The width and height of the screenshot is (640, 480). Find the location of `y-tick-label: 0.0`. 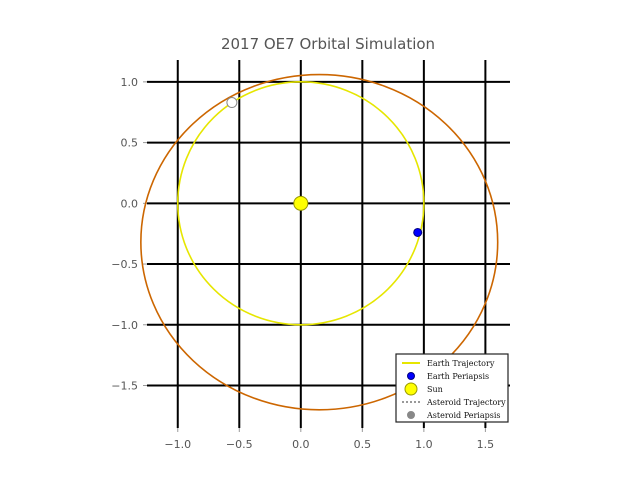

y-tick-label: 0.0 is located at coordinates (130, 203).